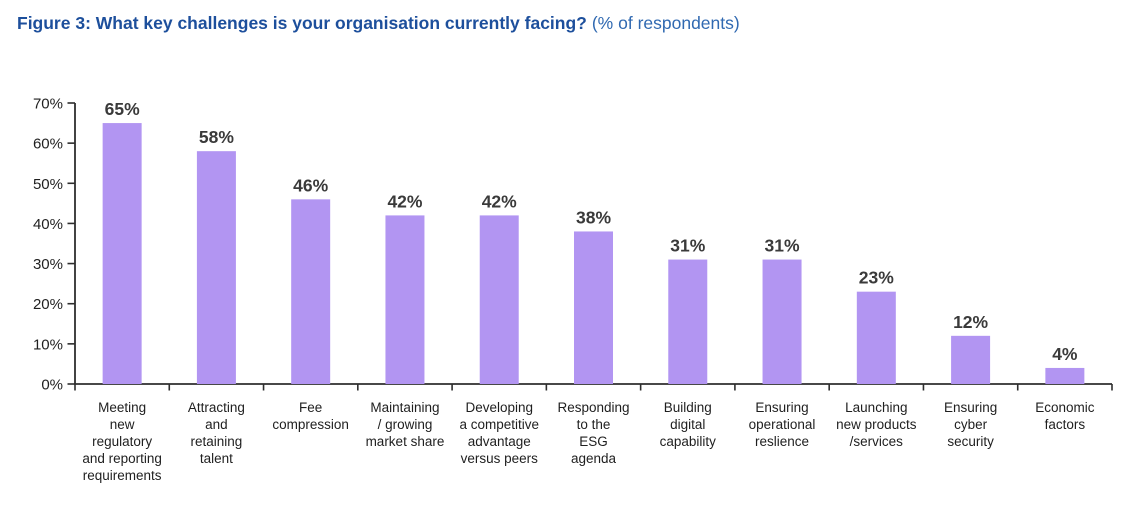 Image resolution: width=1140 pixels, height=513 pixels. Describe the element at coordinates (310, 416) in the screenshot. I see `category-label-2: Fee compression` at that location.